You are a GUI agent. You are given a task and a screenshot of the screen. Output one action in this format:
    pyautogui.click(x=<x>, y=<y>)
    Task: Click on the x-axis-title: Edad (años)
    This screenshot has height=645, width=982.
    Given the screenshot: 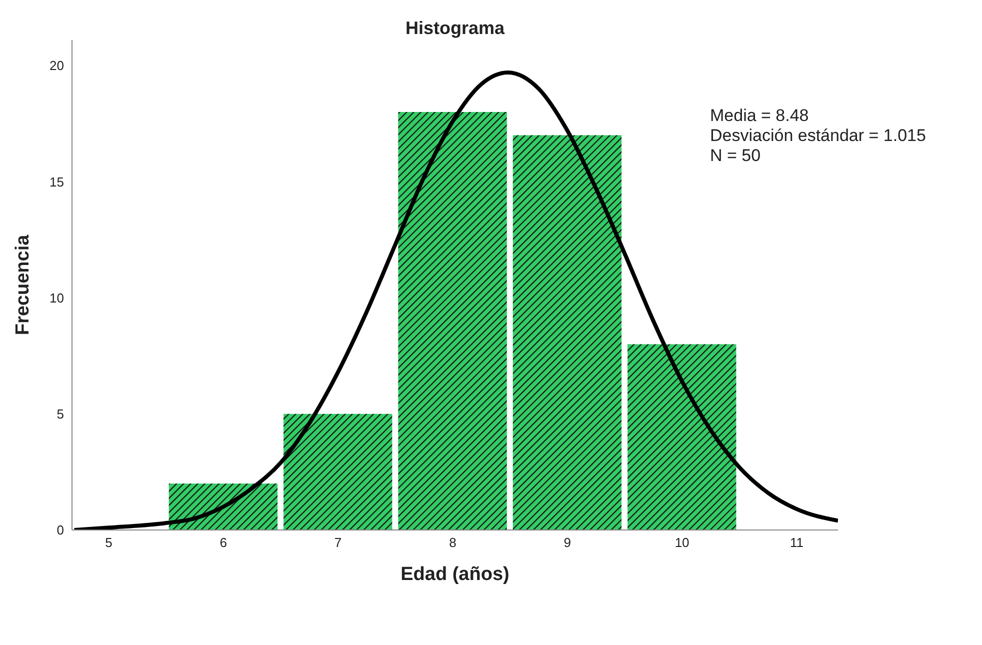 What is the action you would take?
    pyautogui.click(x=455, y=574)
    